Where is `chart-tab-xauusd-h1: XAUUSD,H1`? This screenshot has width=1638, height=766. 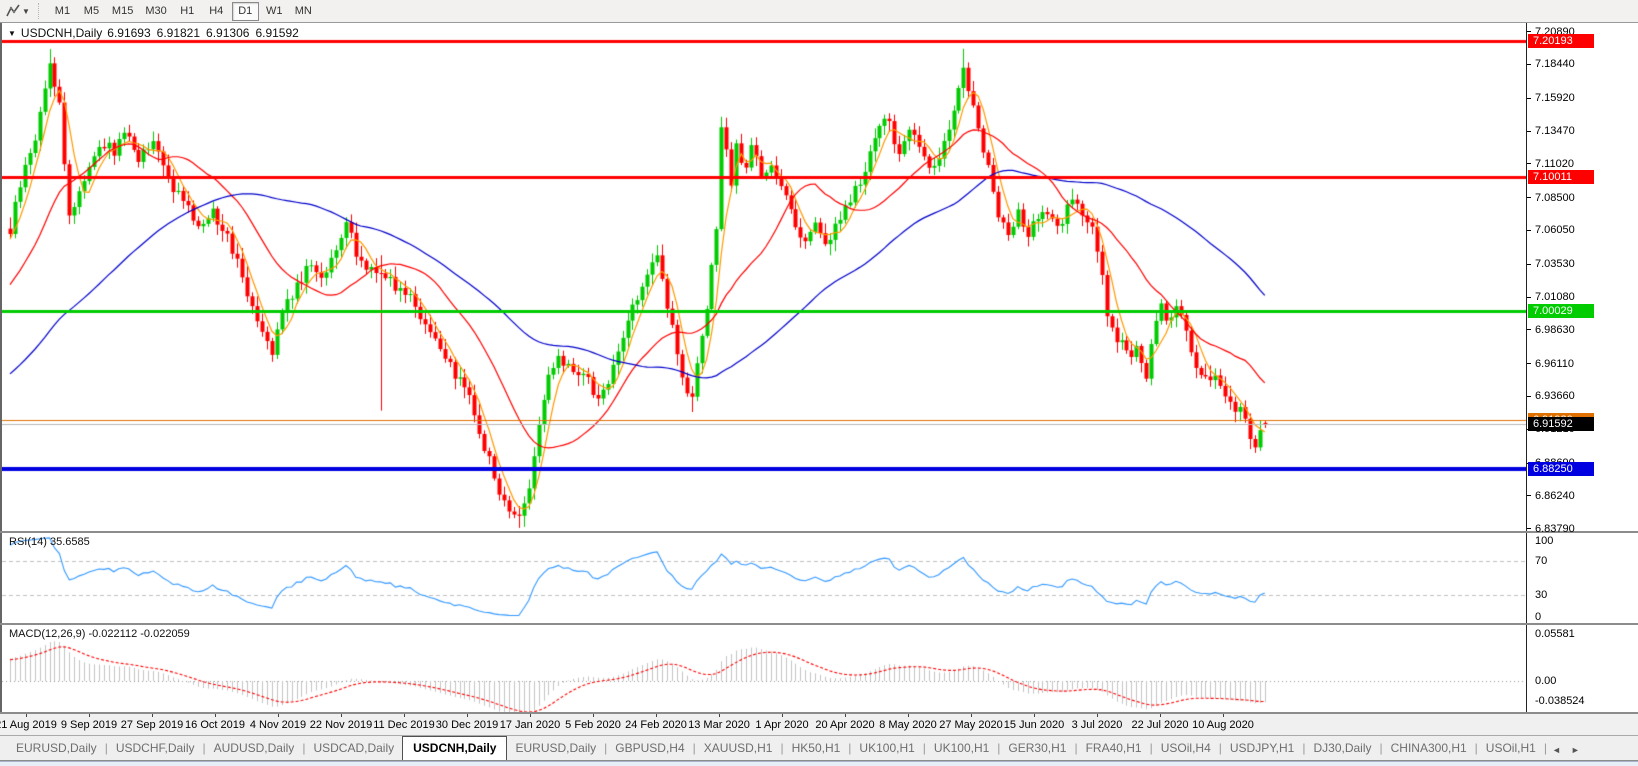
chart-tab-xauusd-h1: XAUUSD,H1 is located at coordinates (738, 748).